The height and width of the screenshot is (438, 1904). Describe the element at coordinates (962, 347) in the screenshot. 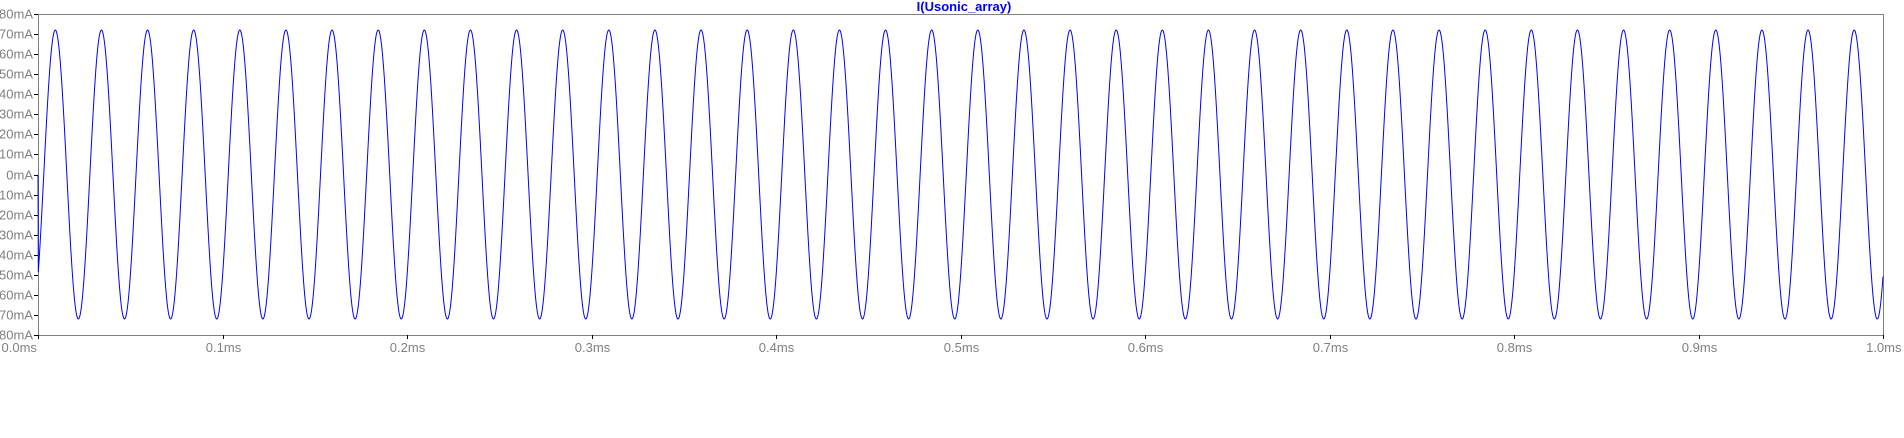

I see `x-tick-label: 0.5ms` at that location.